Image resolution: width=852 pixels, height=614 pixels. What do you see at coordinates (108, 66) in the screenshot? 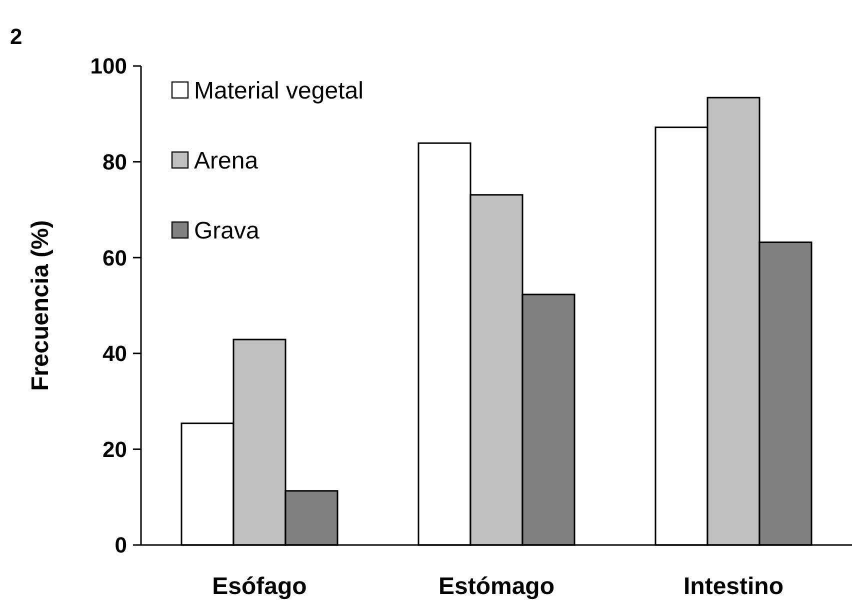
I see `y-tick-label: 100` at bounding box center [108, 66].